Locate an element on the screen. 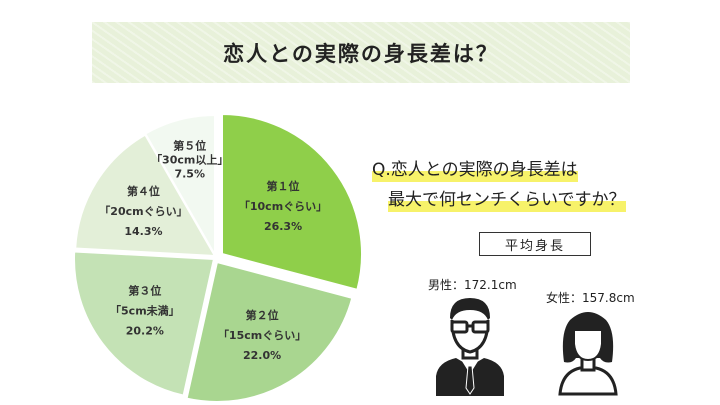 The width and height of the screenshot is (720, 405). slice-percent-label-1: 26.3% is located at coordinates (283, 226).